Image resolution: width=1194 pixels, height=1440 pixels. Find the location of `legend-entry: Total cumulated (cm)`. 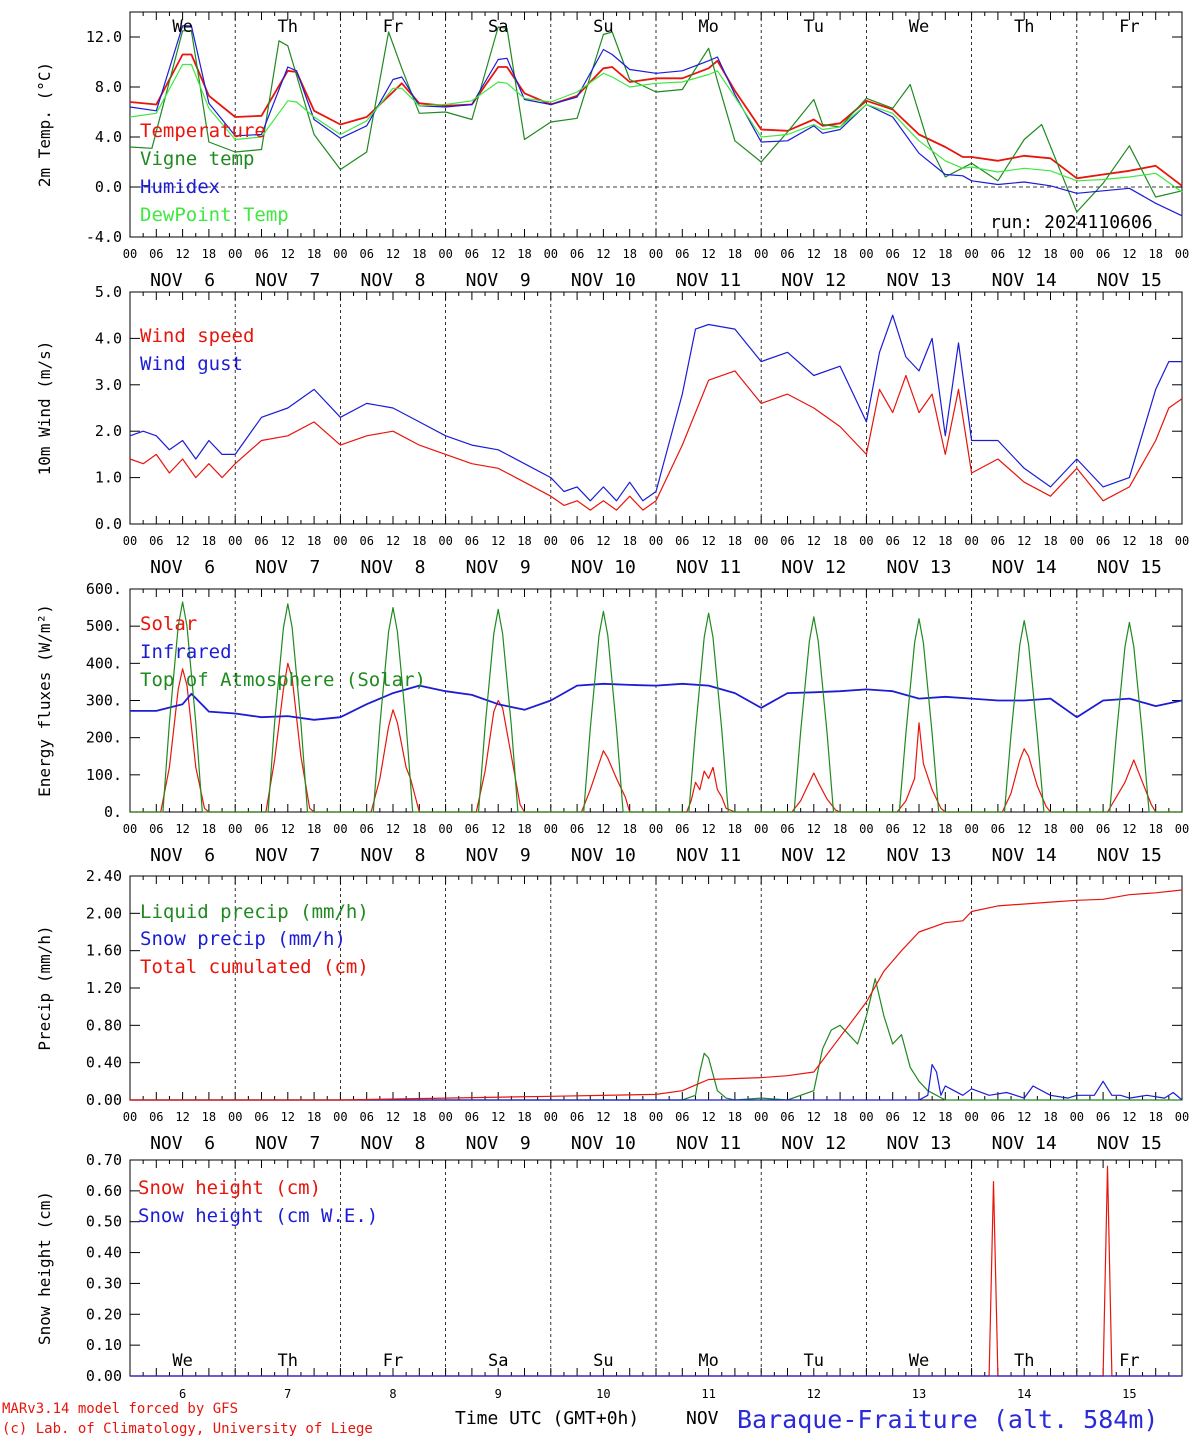

legend-entry: Total cumulated (cm) is located at coordinates (254, 967).